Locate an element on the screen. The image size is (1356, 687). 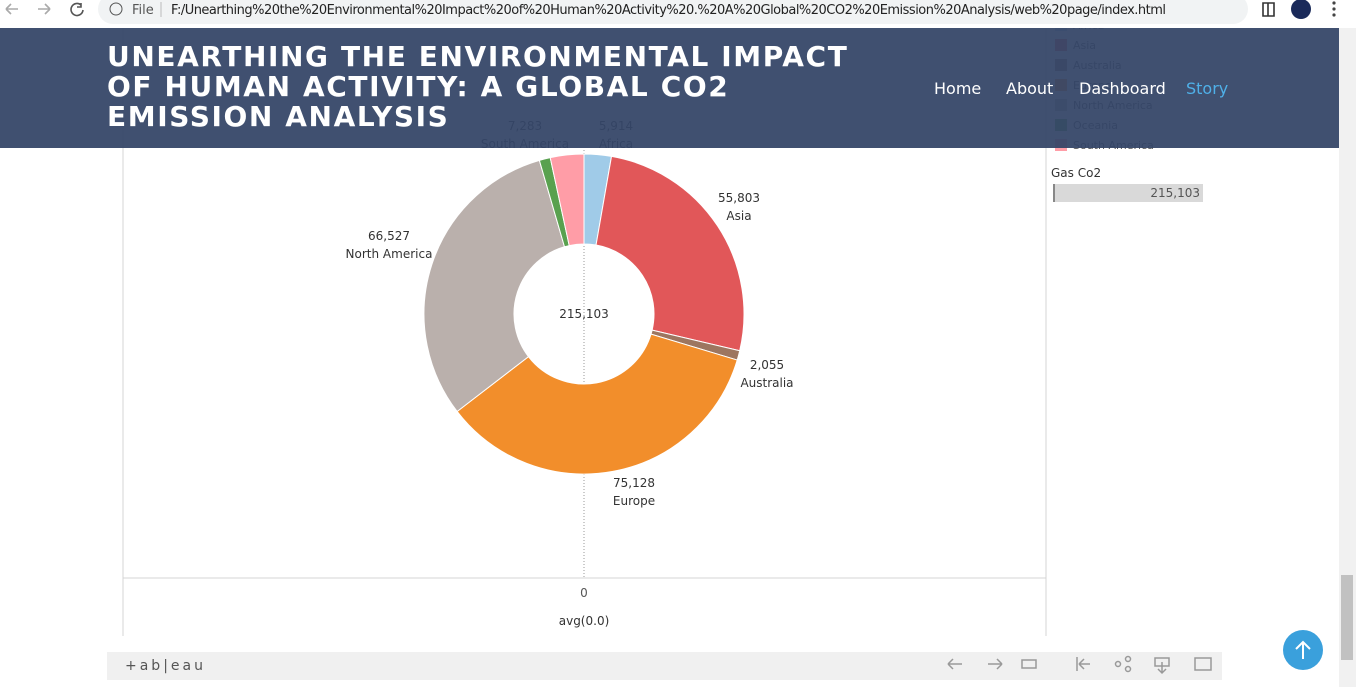
scrollbar is located at coordinates (1347, 357).